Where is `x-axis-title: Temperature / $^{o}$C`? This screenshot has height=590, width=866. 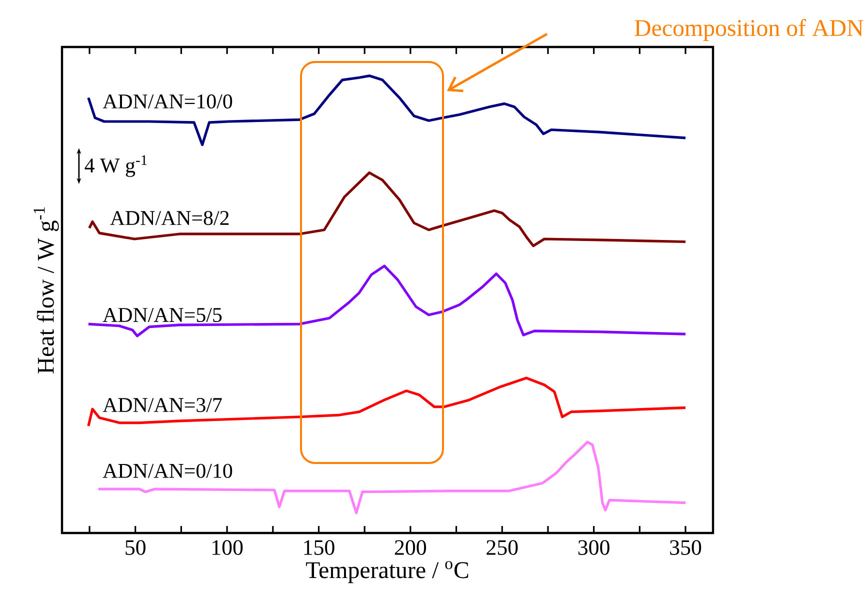
x-axis-title: Temperature / $^{o}$C is located at coordinates (387, 572).